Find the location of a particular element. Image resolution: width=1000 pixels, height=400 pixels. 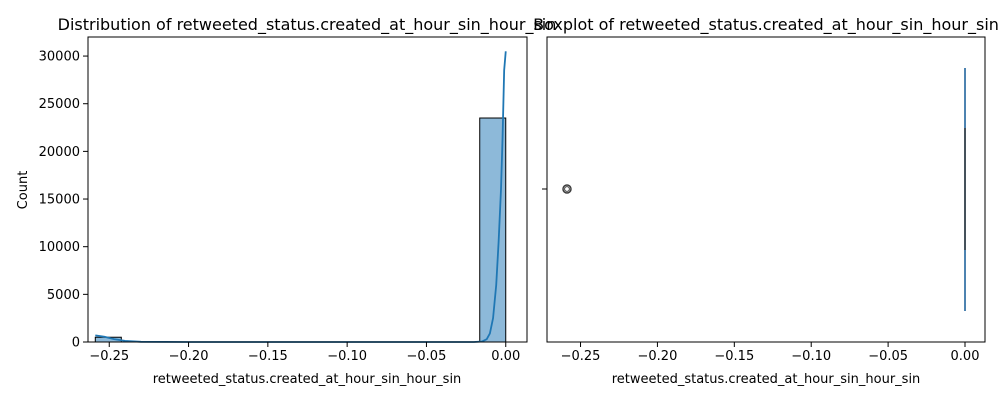

histogram-x-ticks: −0.25 −0.20 −0.15 −0.10 −0.05 0.00 is located at coordinates (304, 353).